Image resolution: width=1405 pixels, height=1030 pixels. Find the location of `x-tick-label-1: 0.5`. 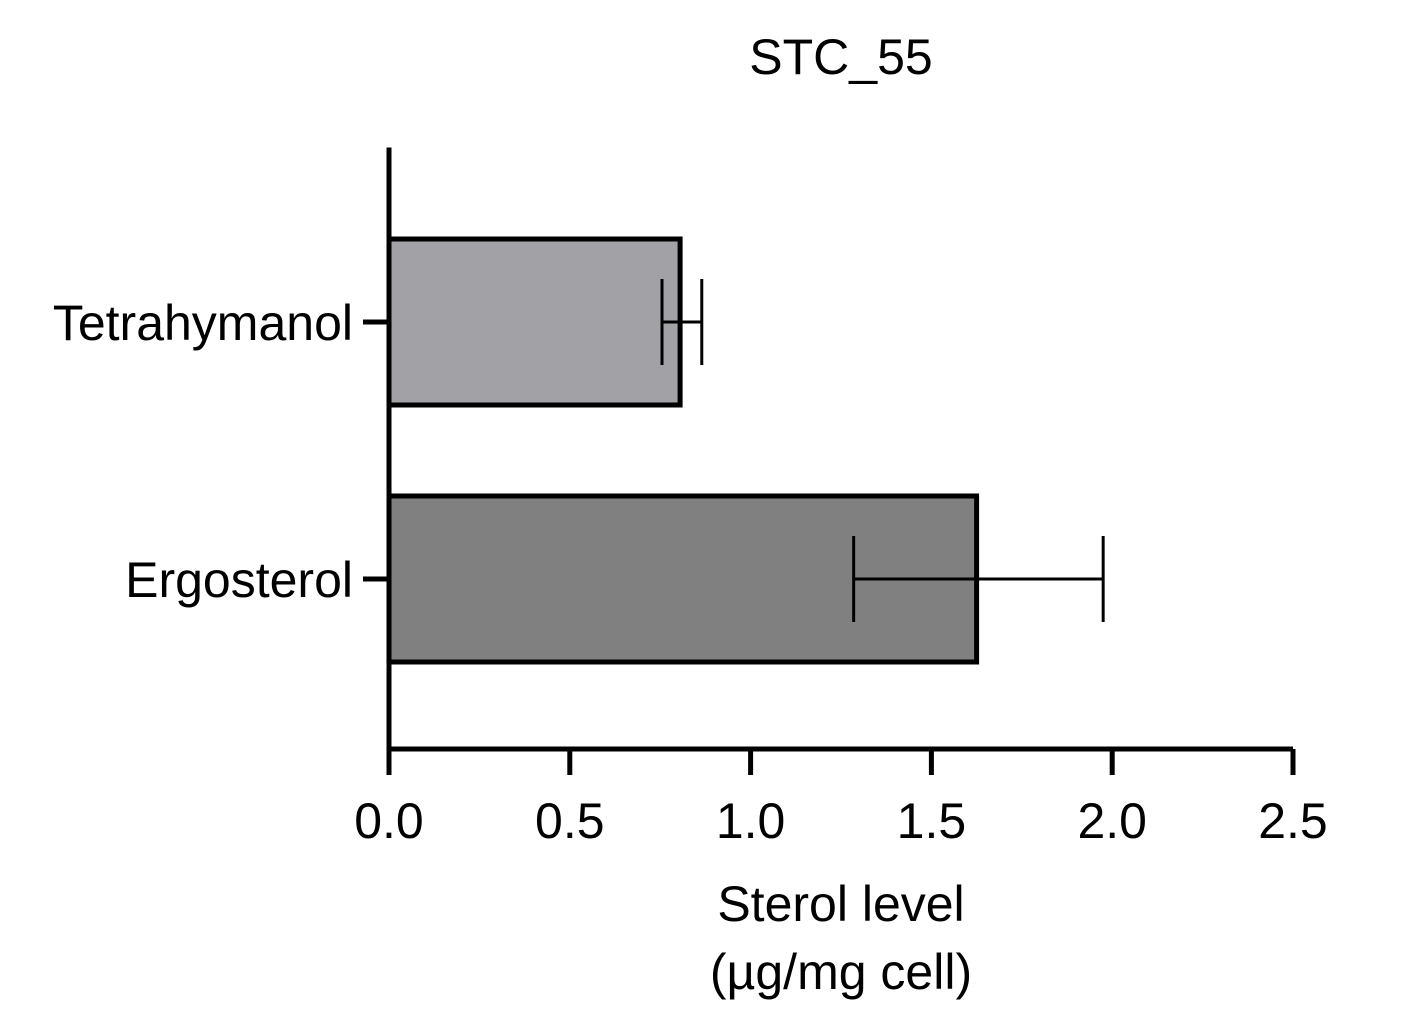

x-tick-label-1: 0.5 is located at coordinates (570, 821).